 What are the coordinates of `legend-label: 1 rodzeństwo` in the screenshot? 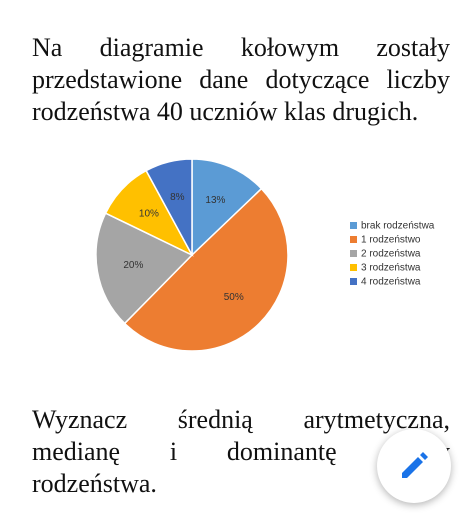 It's located at (391, 240).